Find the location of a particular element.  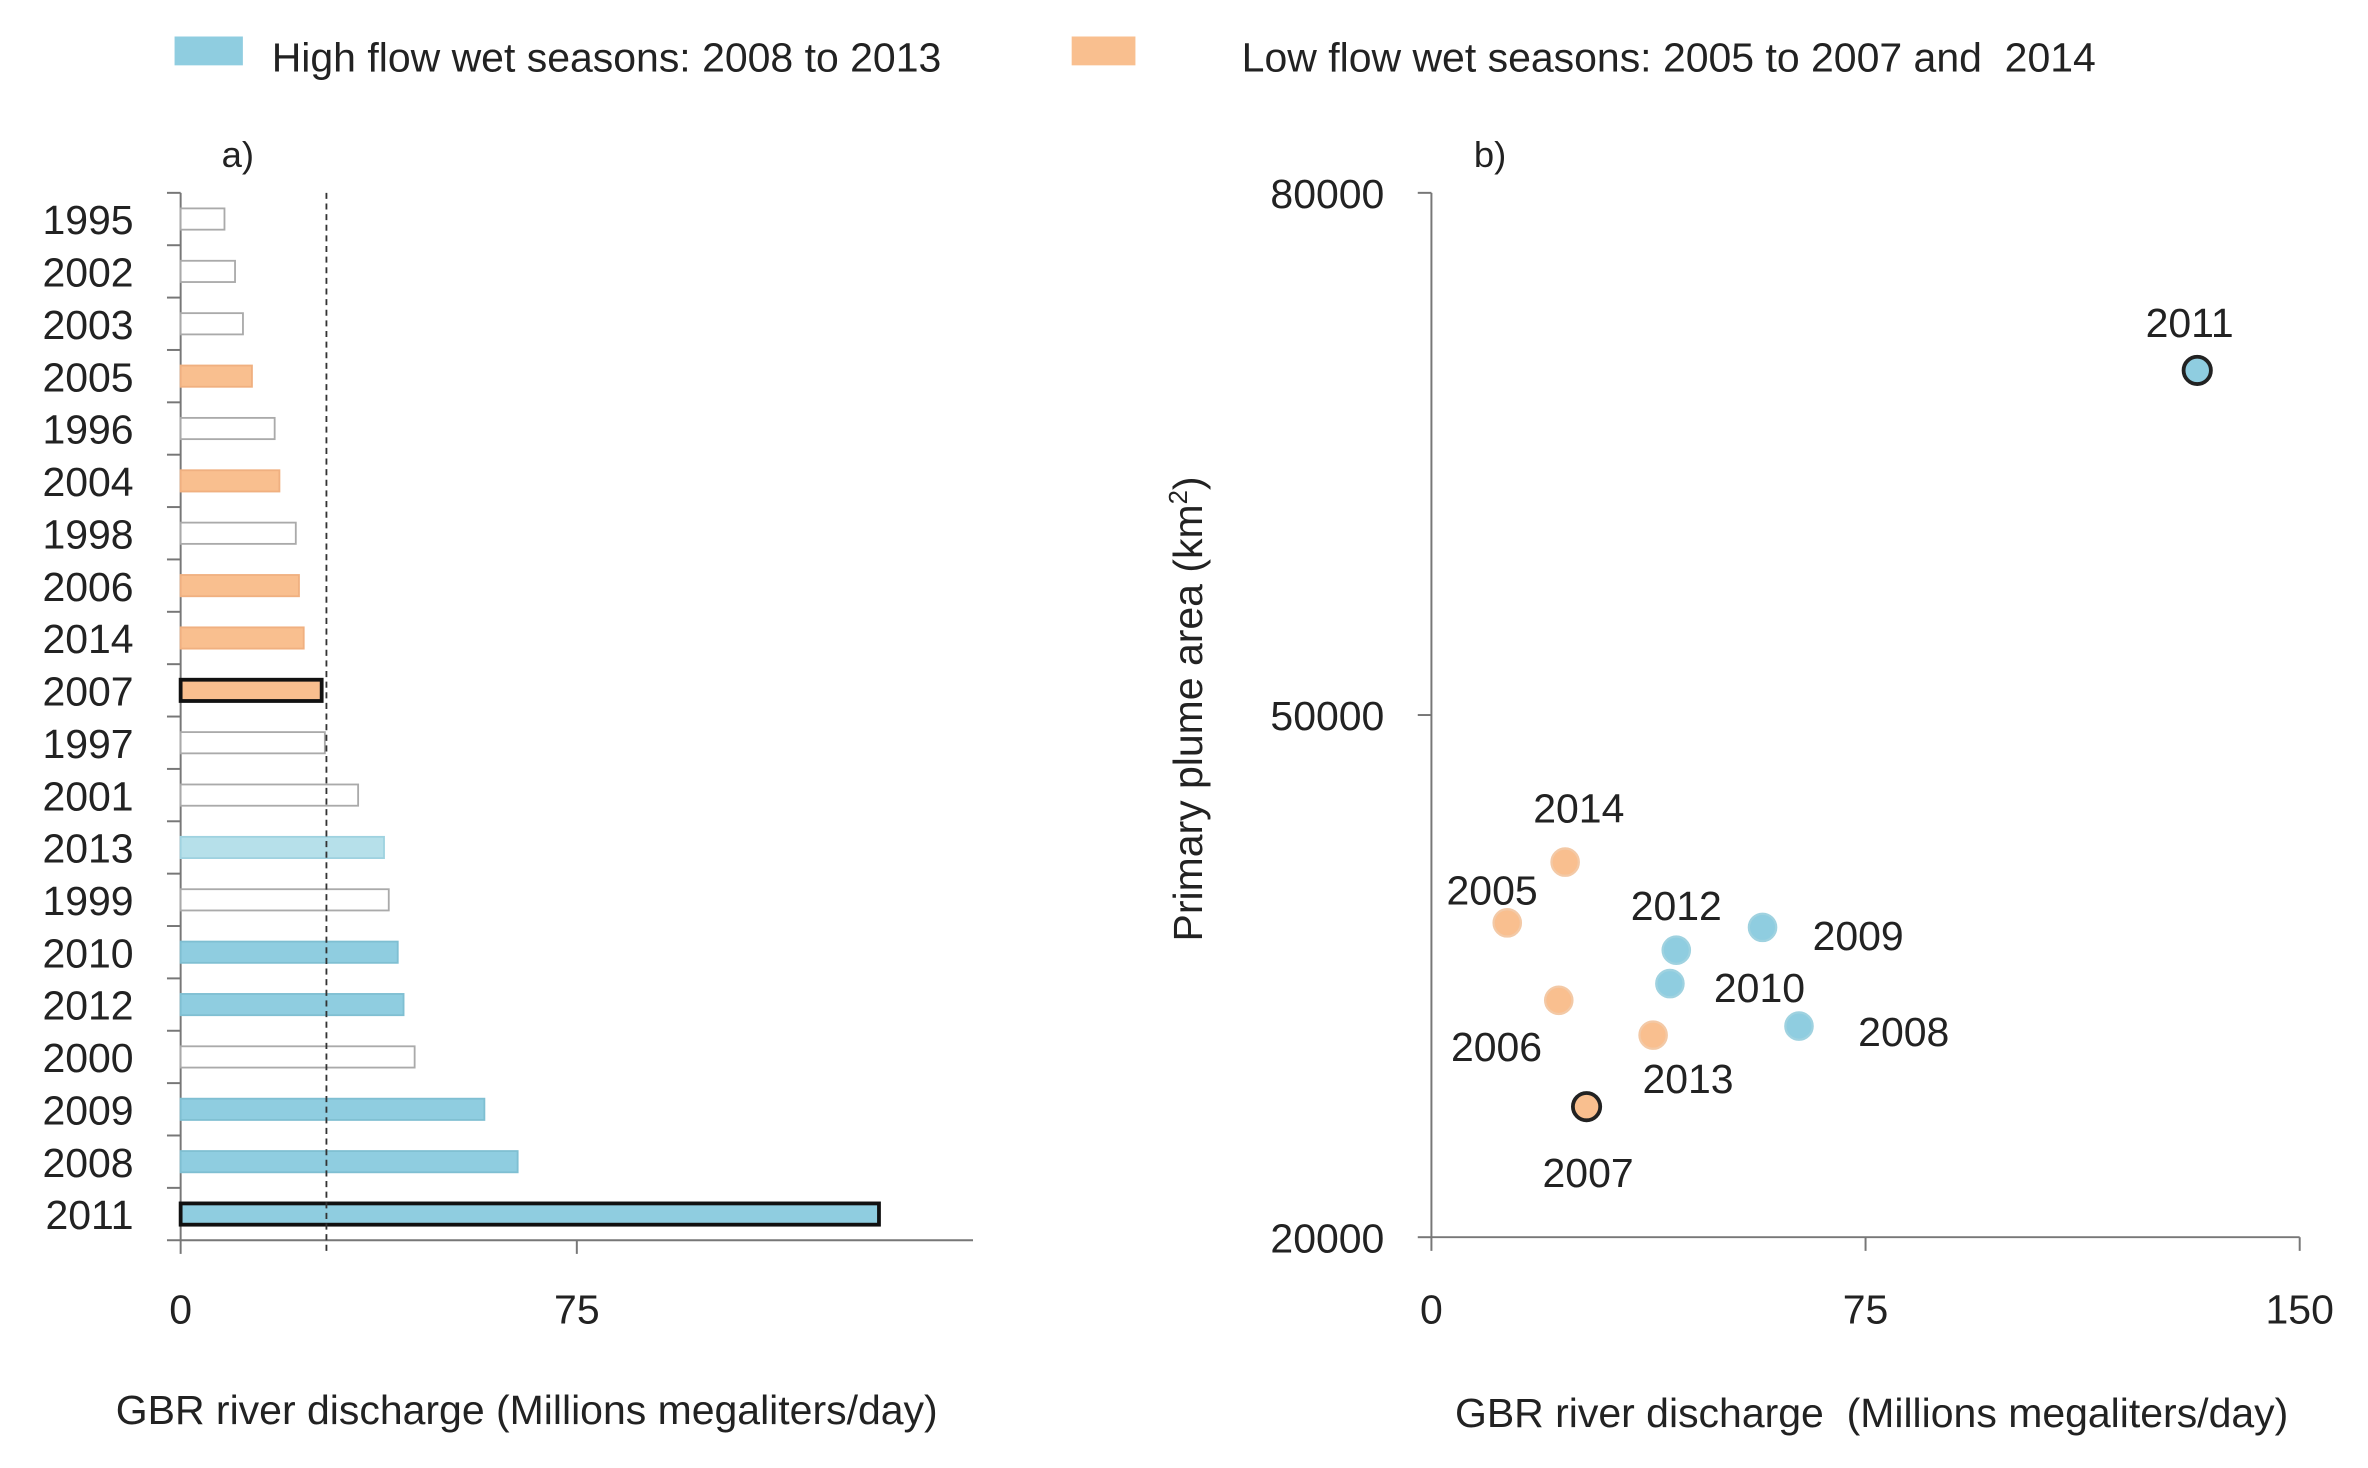

bar-chart-category-label: 2003 is located at coordinates (87, 325).